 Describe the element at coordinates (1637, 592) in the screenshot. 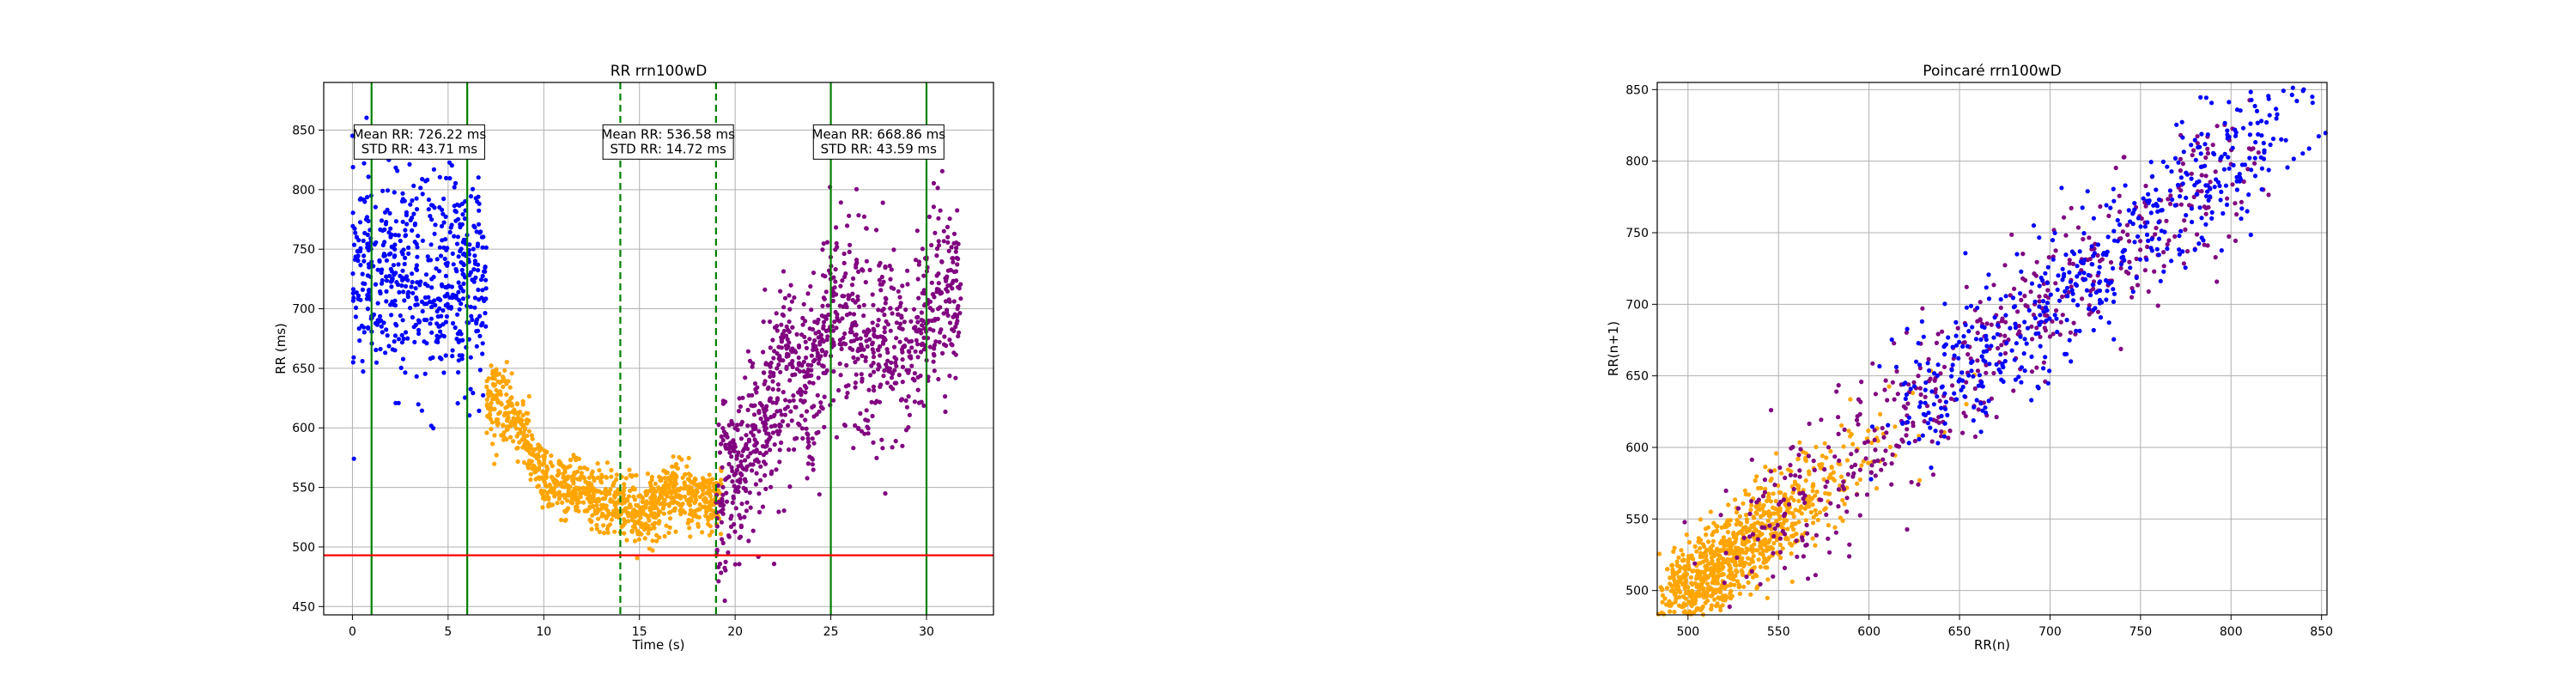

I see `poincare-y-tick-label: 500` at that location.